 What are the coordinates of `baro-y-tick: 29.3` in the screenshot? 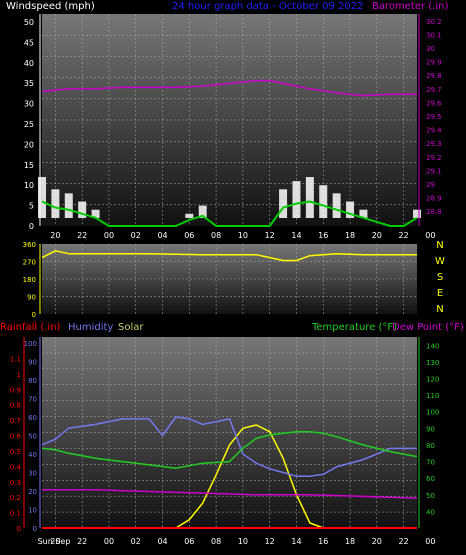 It's located at (434, 144).